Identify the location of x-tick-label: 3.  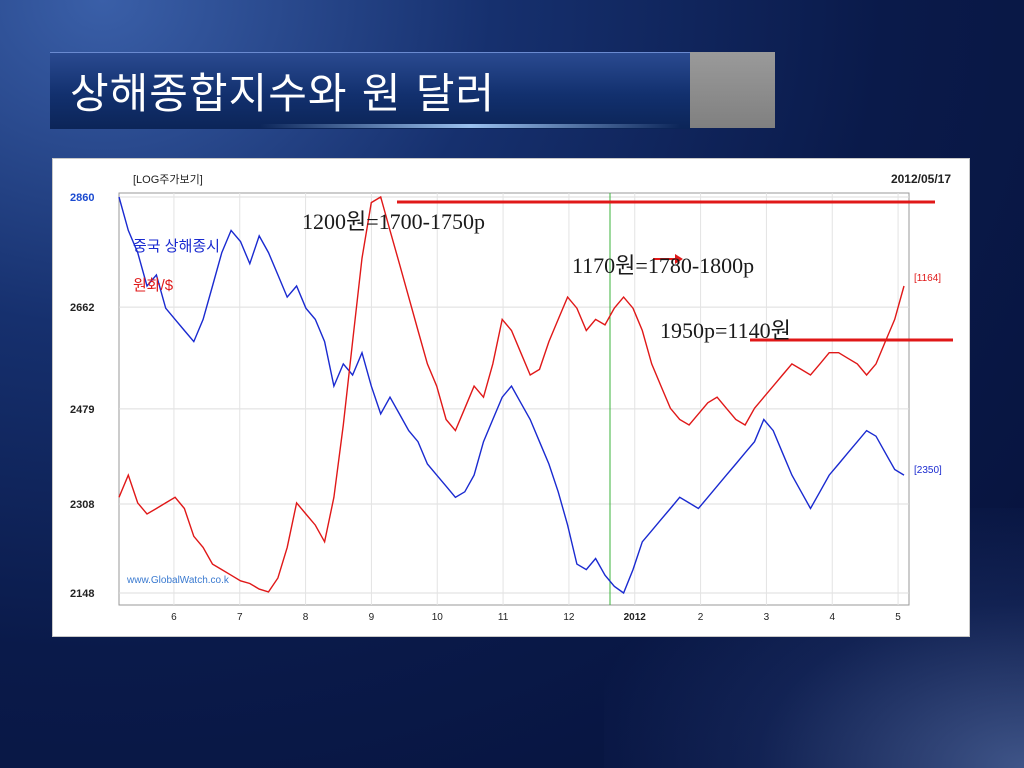
(767, 617).